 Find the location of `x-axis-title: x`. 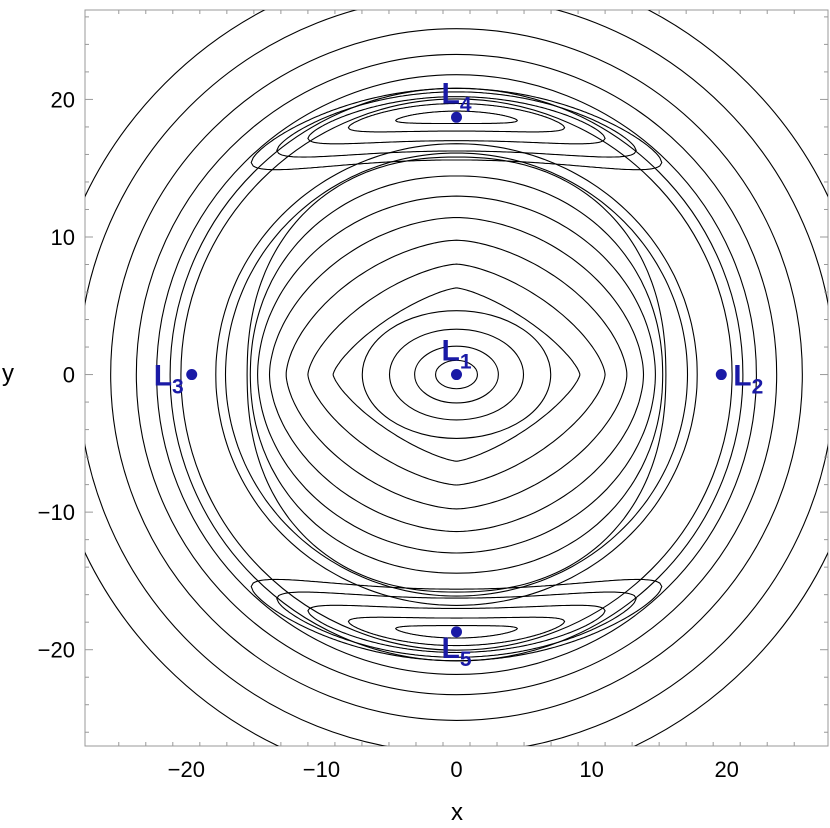

x-axis-title: x is located at coordinates (457, 812).